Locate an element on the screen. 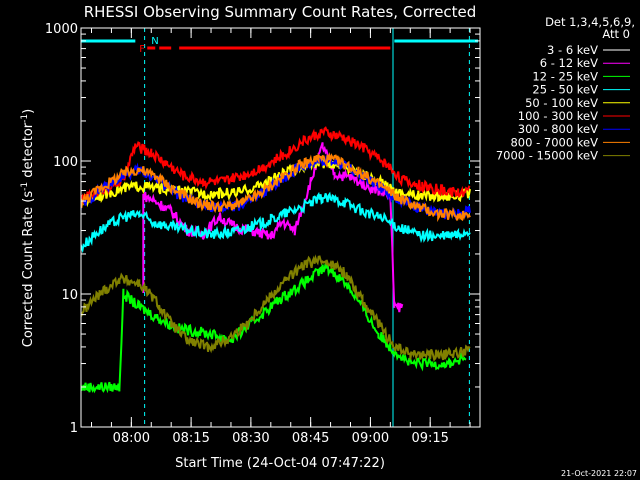  legend-header-line1: Det 1,3,4,5,6,9, is located at coordinates (590, 22).